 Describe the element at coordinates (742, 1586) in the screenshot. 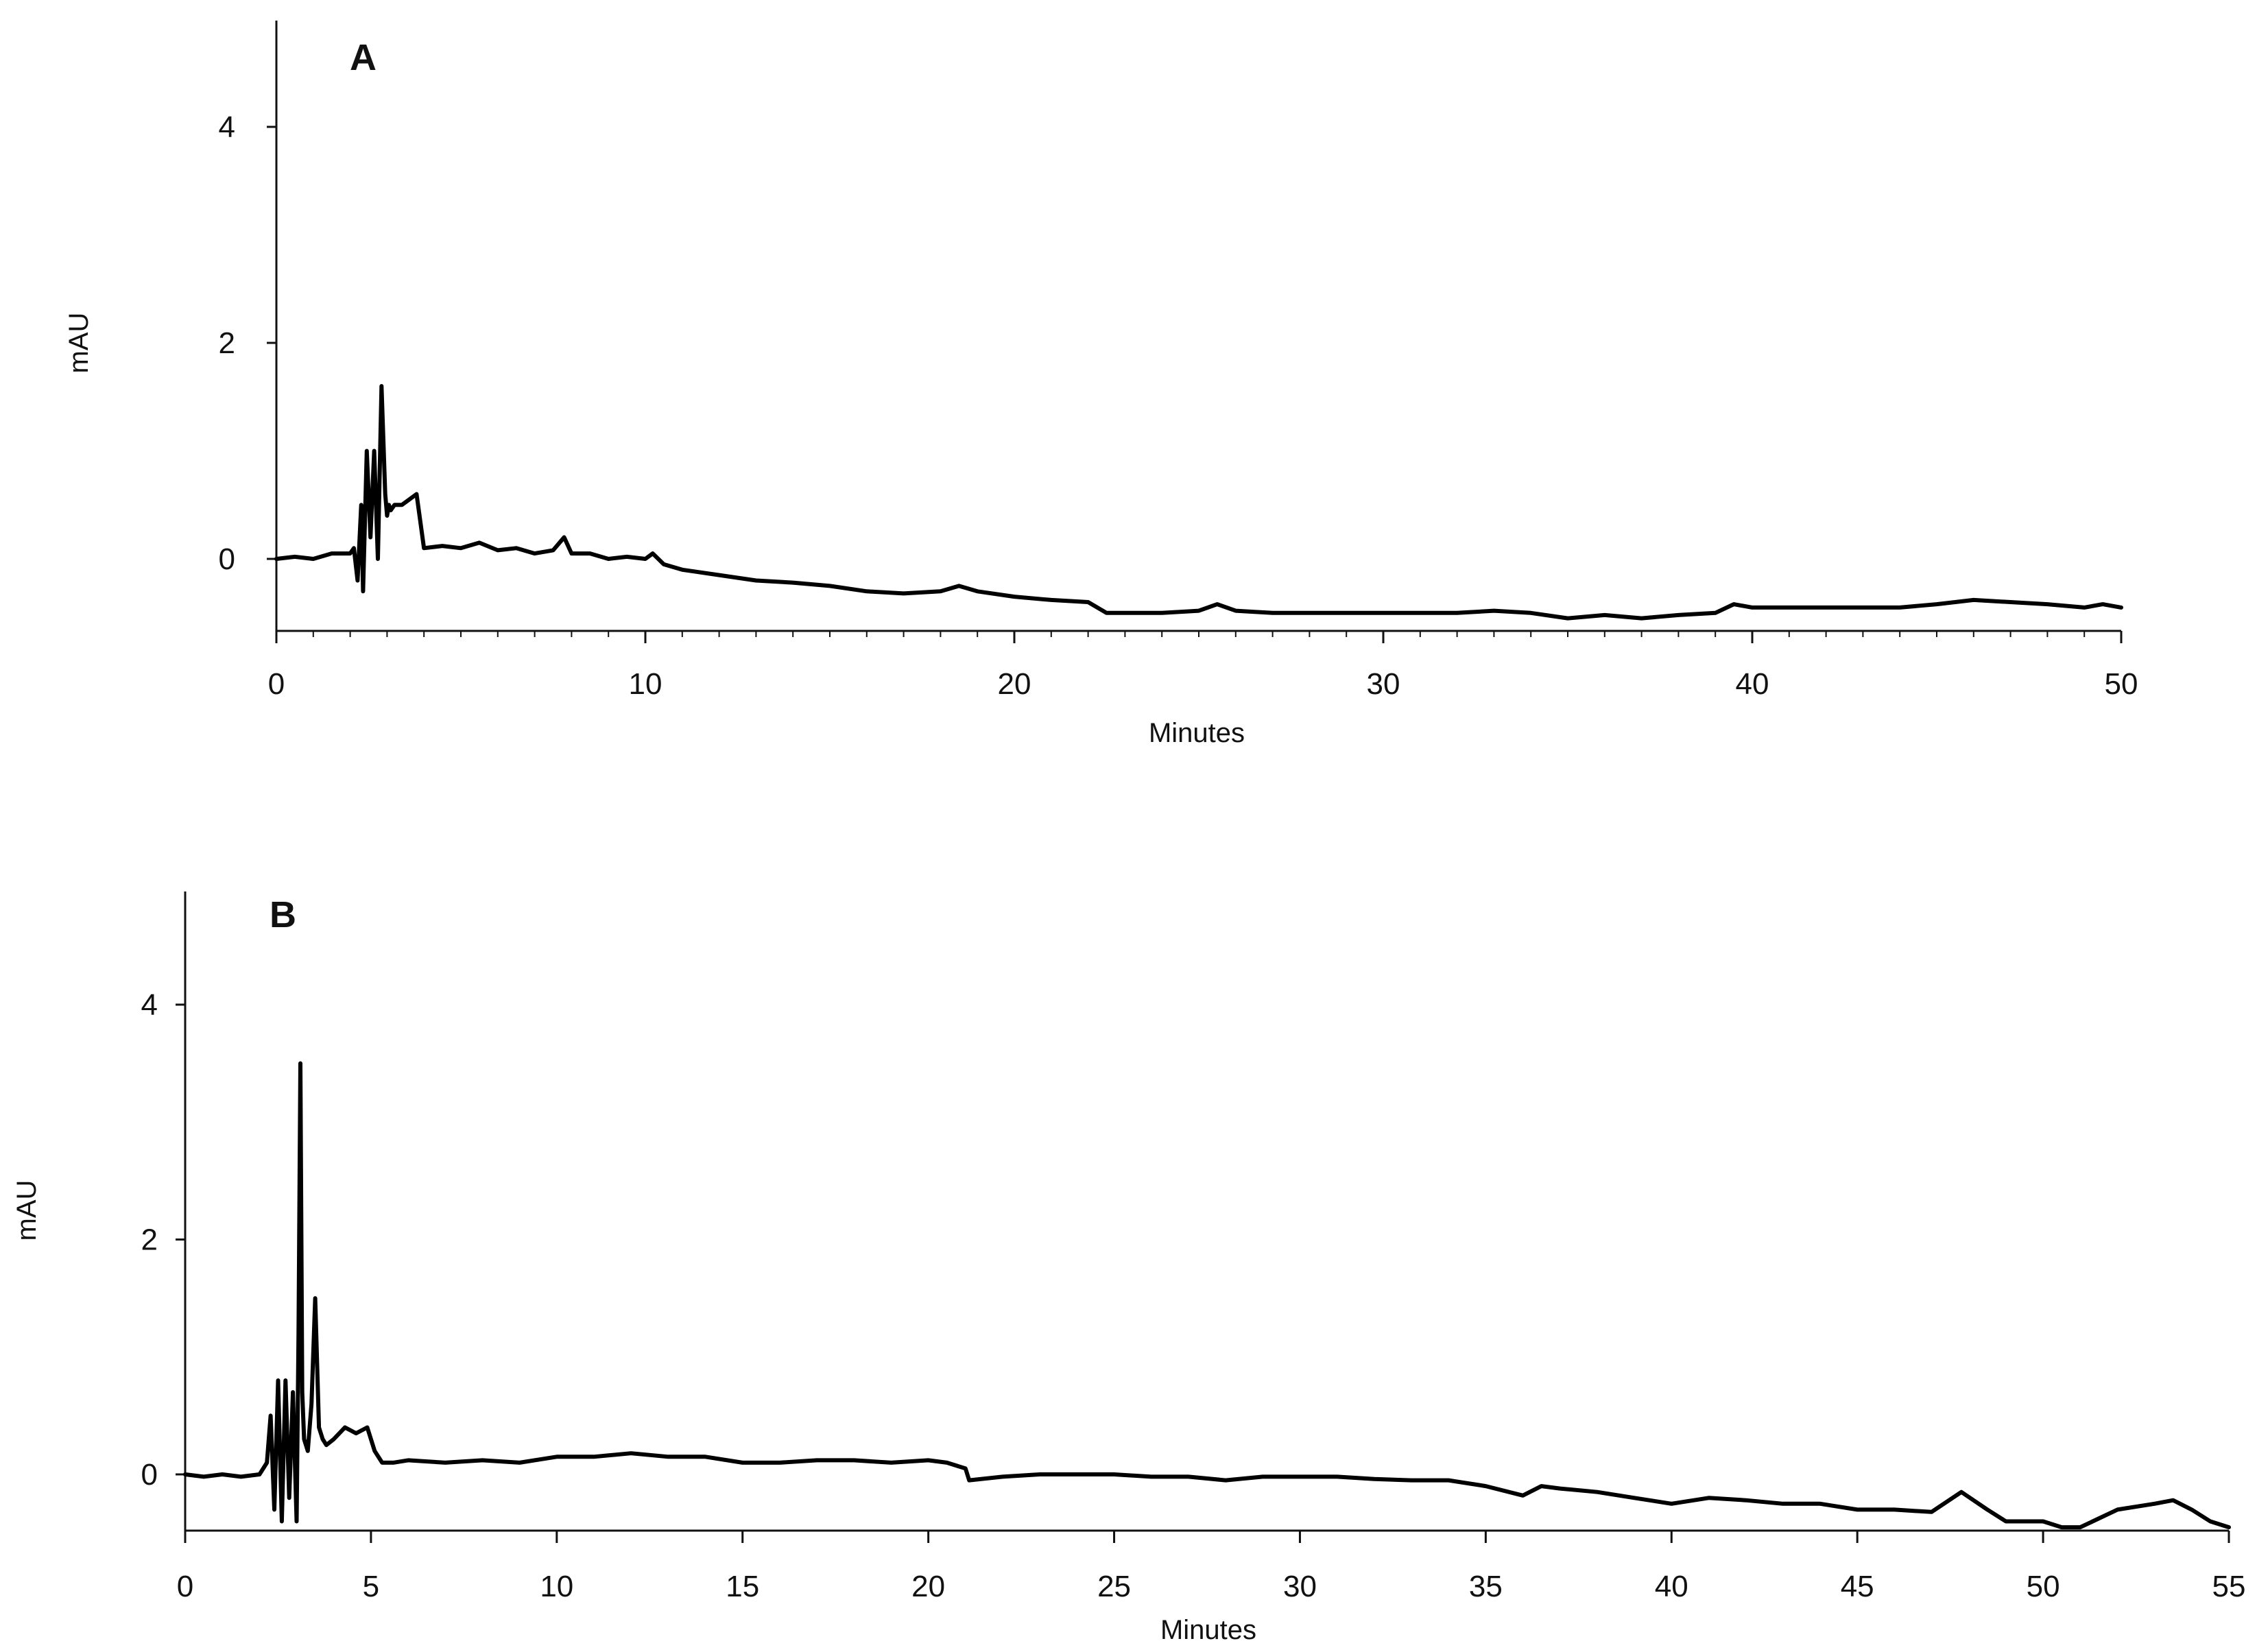

I see `panel-b-x-tick-label: 15` at that location.